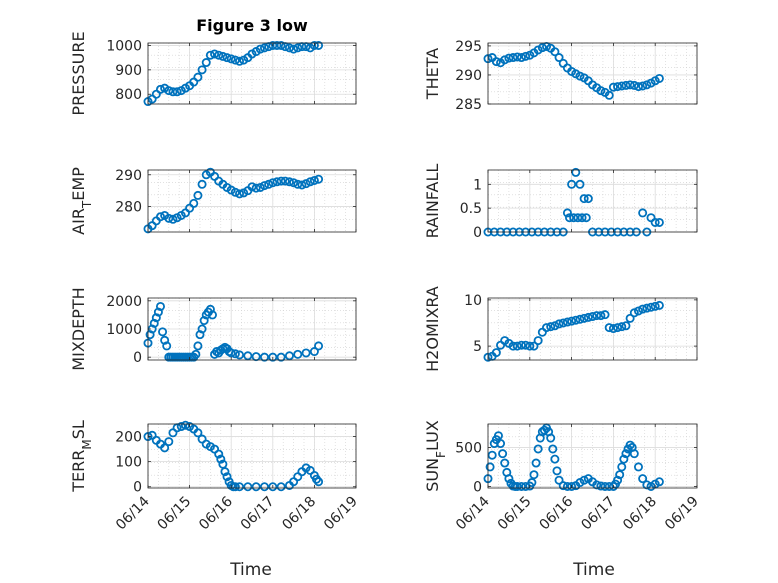  What do you see at coordinates (81, 201) in the screenshot?
I see `y-axis-label: AIRTEMP` at bounding box center [81, 201].